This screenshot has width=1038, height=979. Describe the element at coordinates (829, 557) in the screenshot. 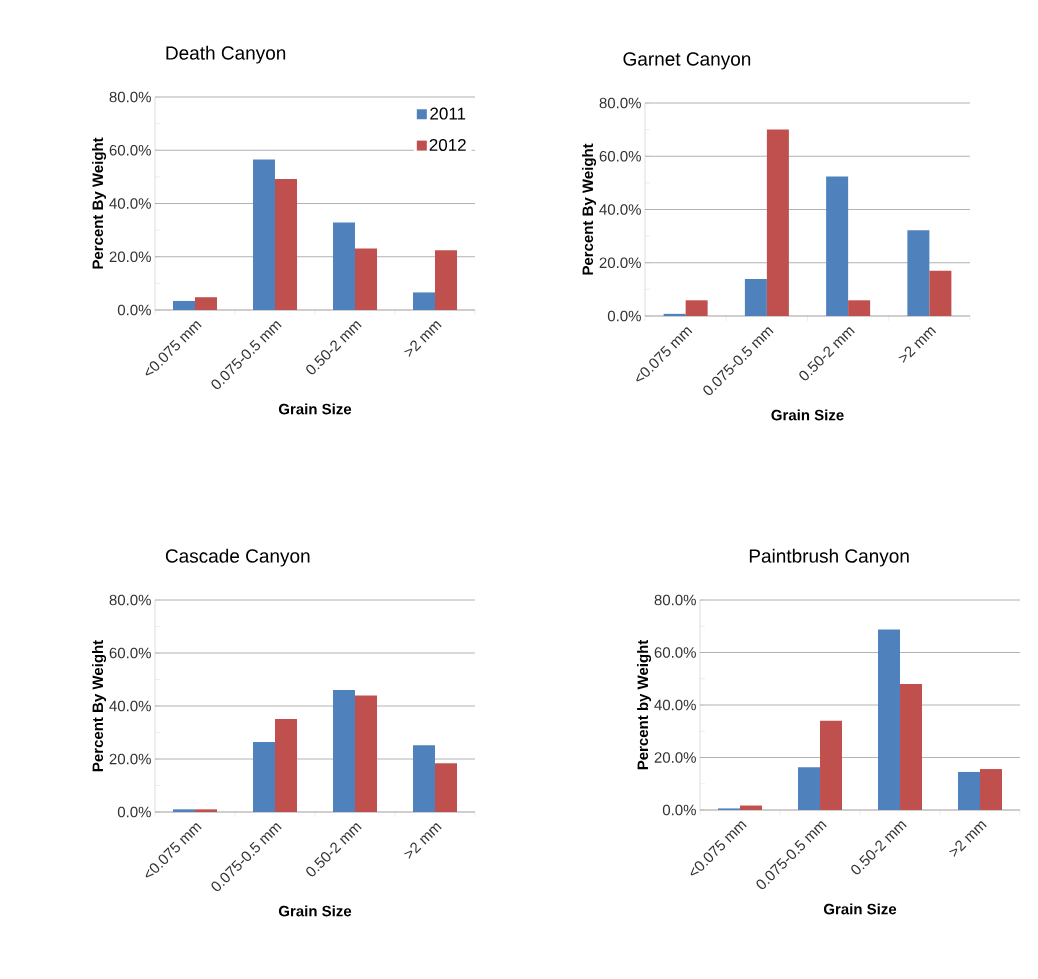

I see `chart-title: Paintbrush Canyon` at that location.